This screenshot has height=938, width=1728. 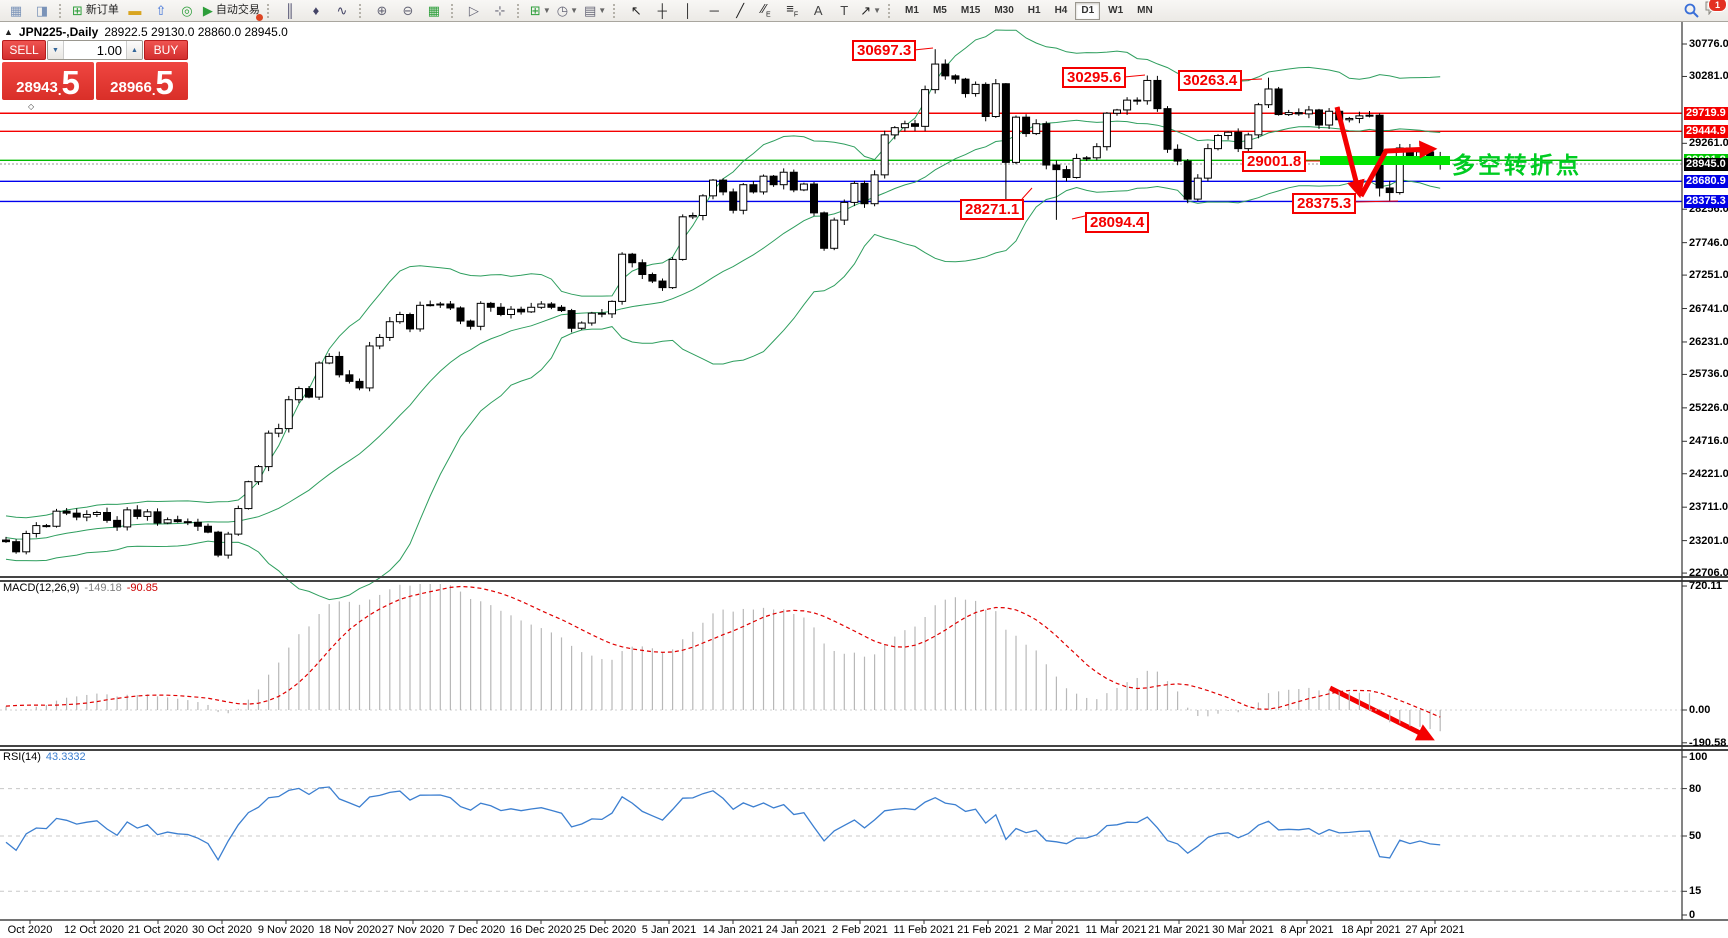 I want to click on price-annotation-28375.3: 28375.3, so click(x=1324, y=203).